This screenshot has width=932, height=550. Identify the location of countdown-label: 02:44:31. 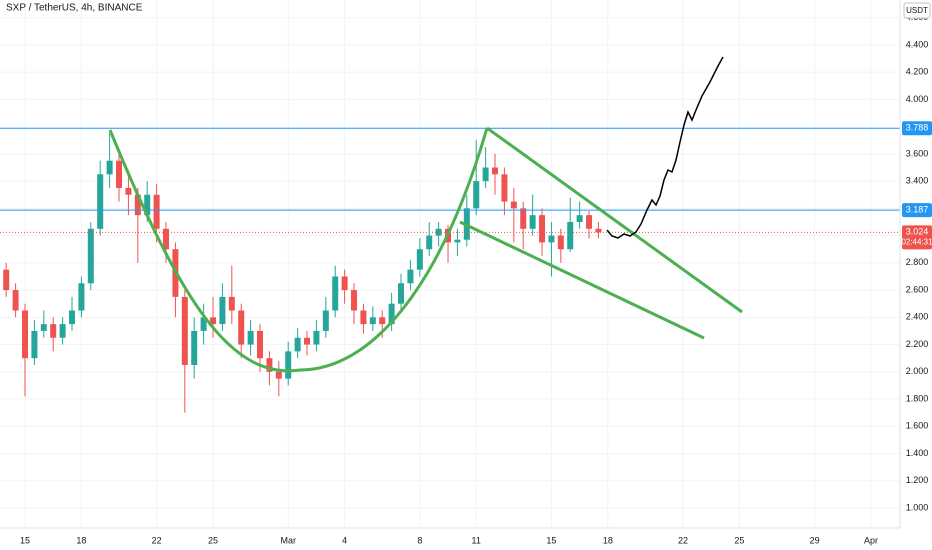
(916, 241).